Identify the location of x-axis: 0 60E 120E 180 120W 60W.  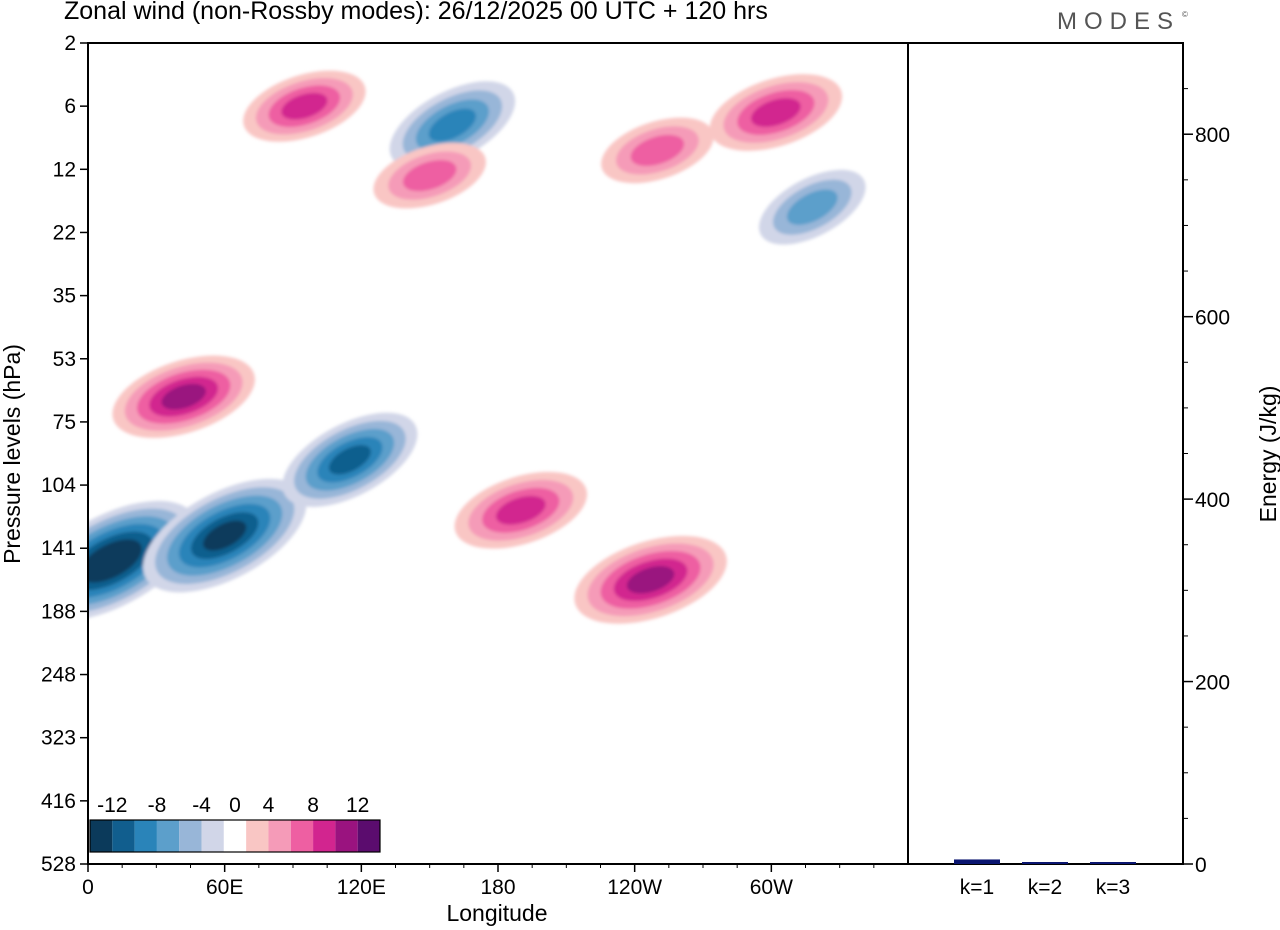
(478, 881).